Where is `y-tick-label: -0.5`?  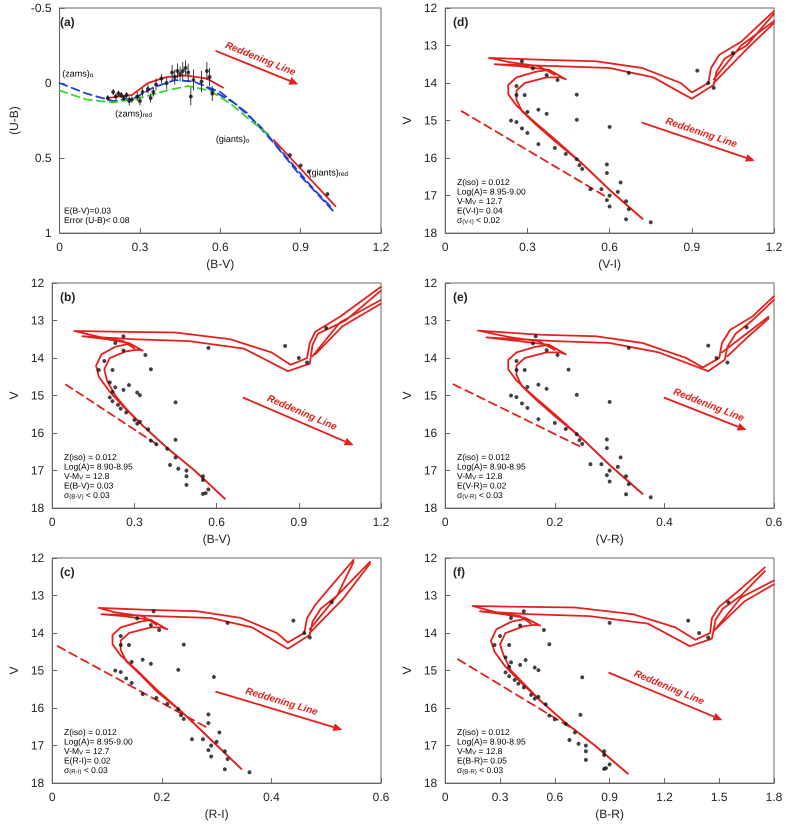 y-tick-label: -0.5 is located at coordinates (41, 8).